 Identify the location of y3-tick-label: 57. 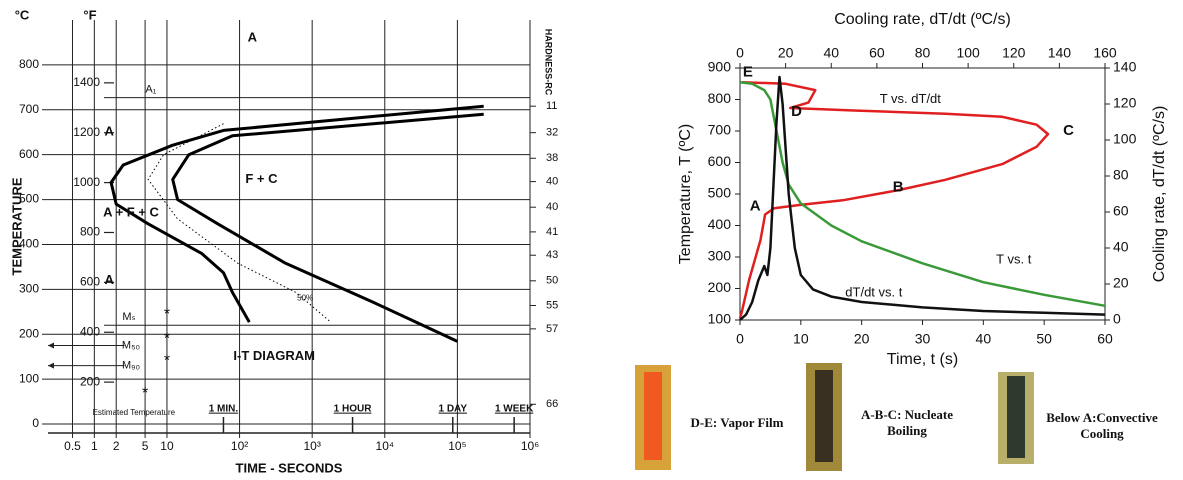
(552, 329).